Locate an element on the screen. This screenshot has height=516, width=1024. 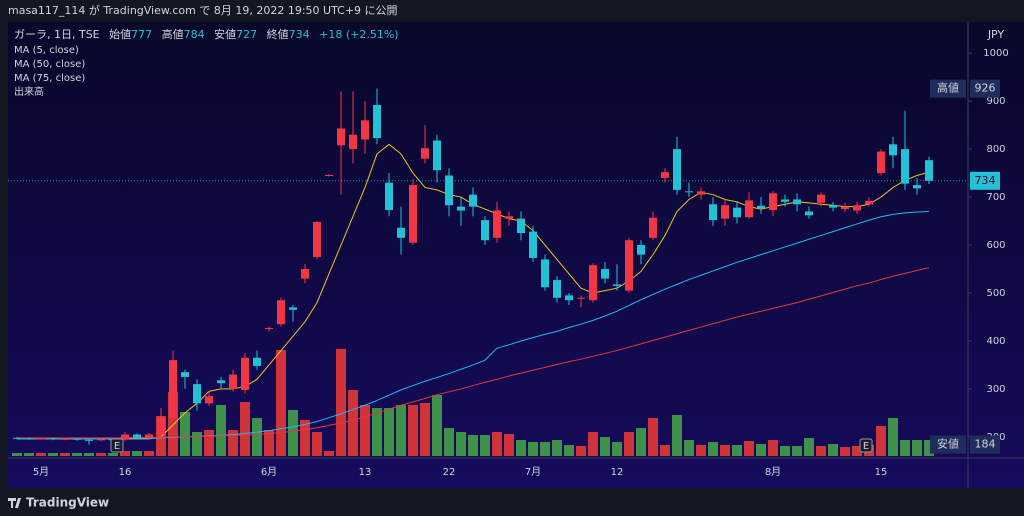
y-tick-label: 900 is located at coordinates (995, 101).